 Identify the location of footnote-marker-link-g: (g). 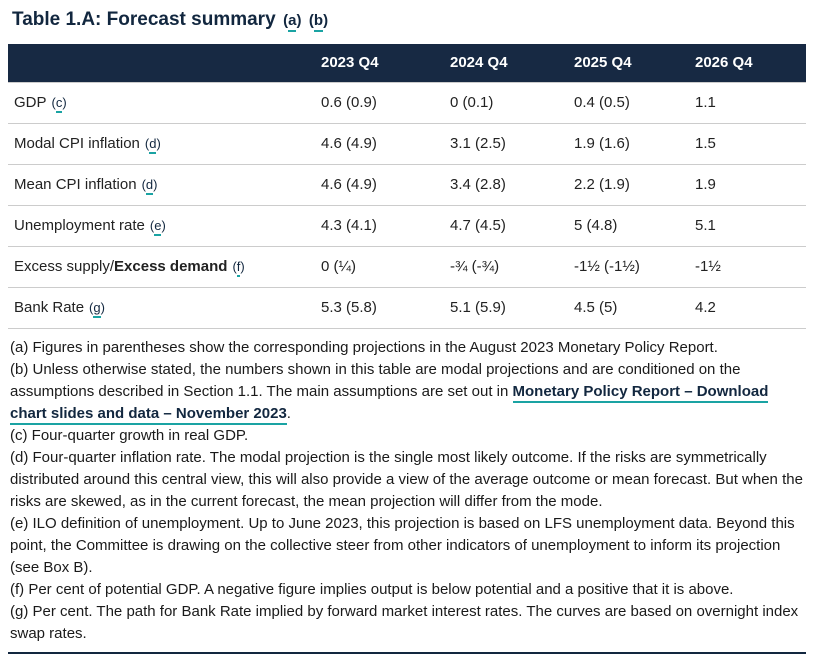
(97, 309).